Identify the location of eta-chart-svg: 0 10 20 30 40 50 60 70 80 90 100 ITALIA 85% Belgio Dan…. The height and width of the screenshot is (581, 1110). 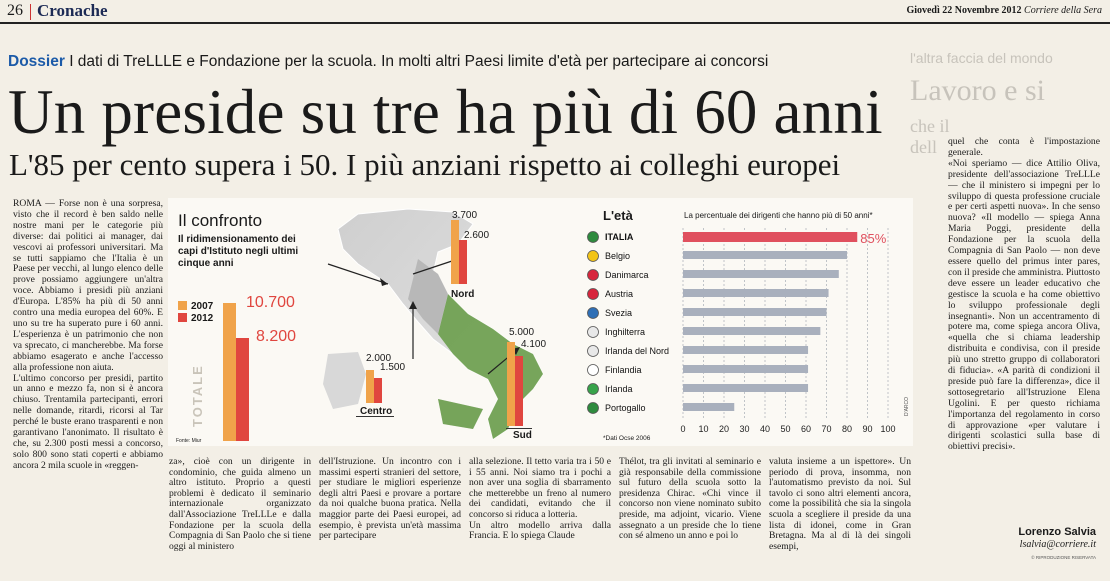
(741, 331).